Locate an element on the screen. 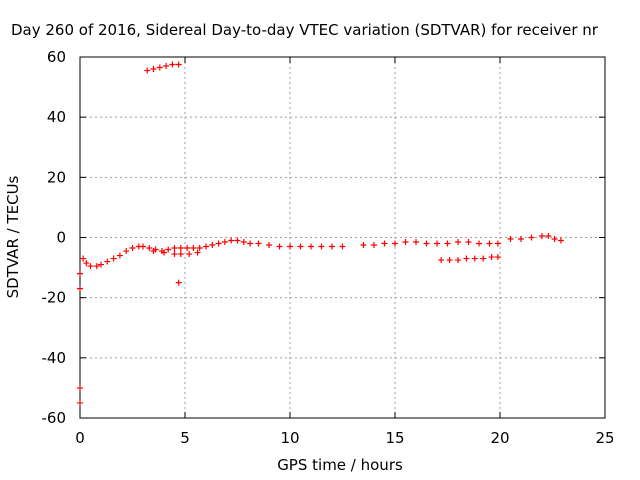 Image resolution: width=640 pixels, height=480 pixels. series-secondary-track is located at coordinates (469, 259).